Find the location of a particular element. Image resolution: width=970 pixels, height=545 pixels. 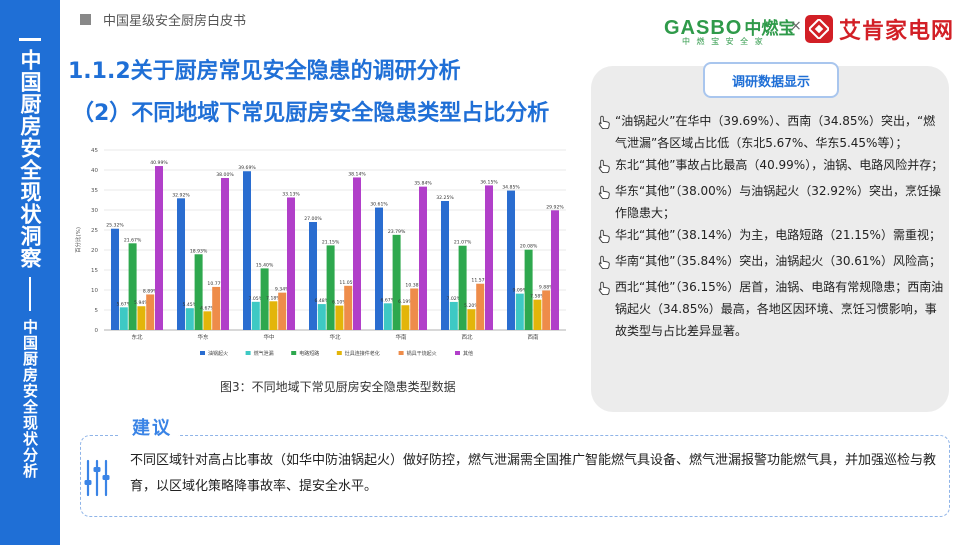

x-tick-label: 西南 is located at coordinates (533, 337).